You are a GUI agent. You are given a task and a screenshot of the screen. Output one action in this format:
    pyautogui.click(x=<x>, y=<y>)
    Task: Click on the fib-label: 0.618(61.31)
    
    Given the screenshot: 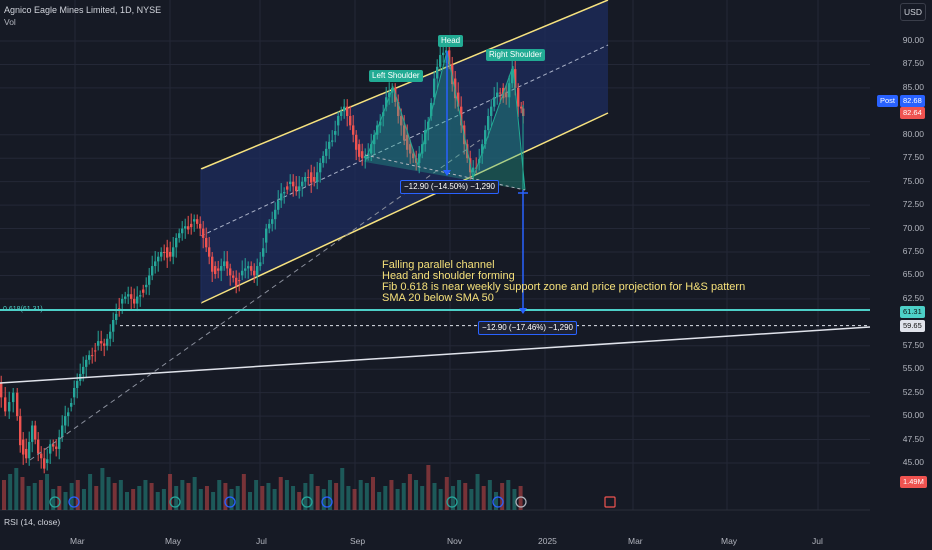 What is the action you would take?
    pyautogui.click(x=23, y=309)
    